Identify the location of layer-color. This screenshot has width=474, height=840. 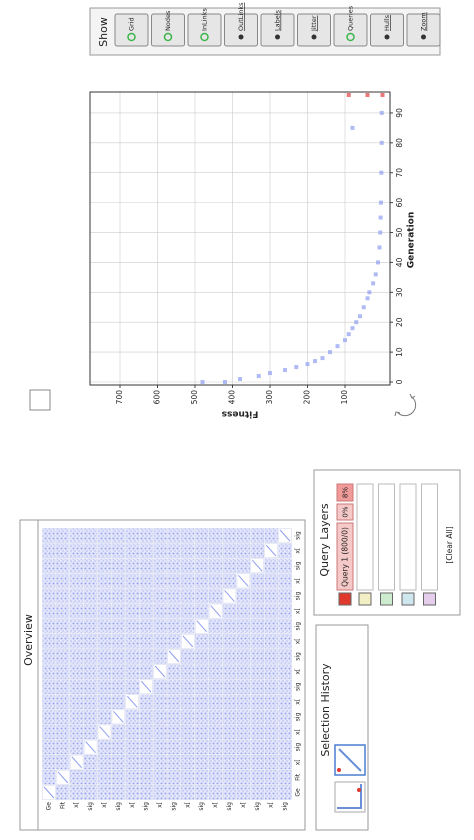
(429, 599).